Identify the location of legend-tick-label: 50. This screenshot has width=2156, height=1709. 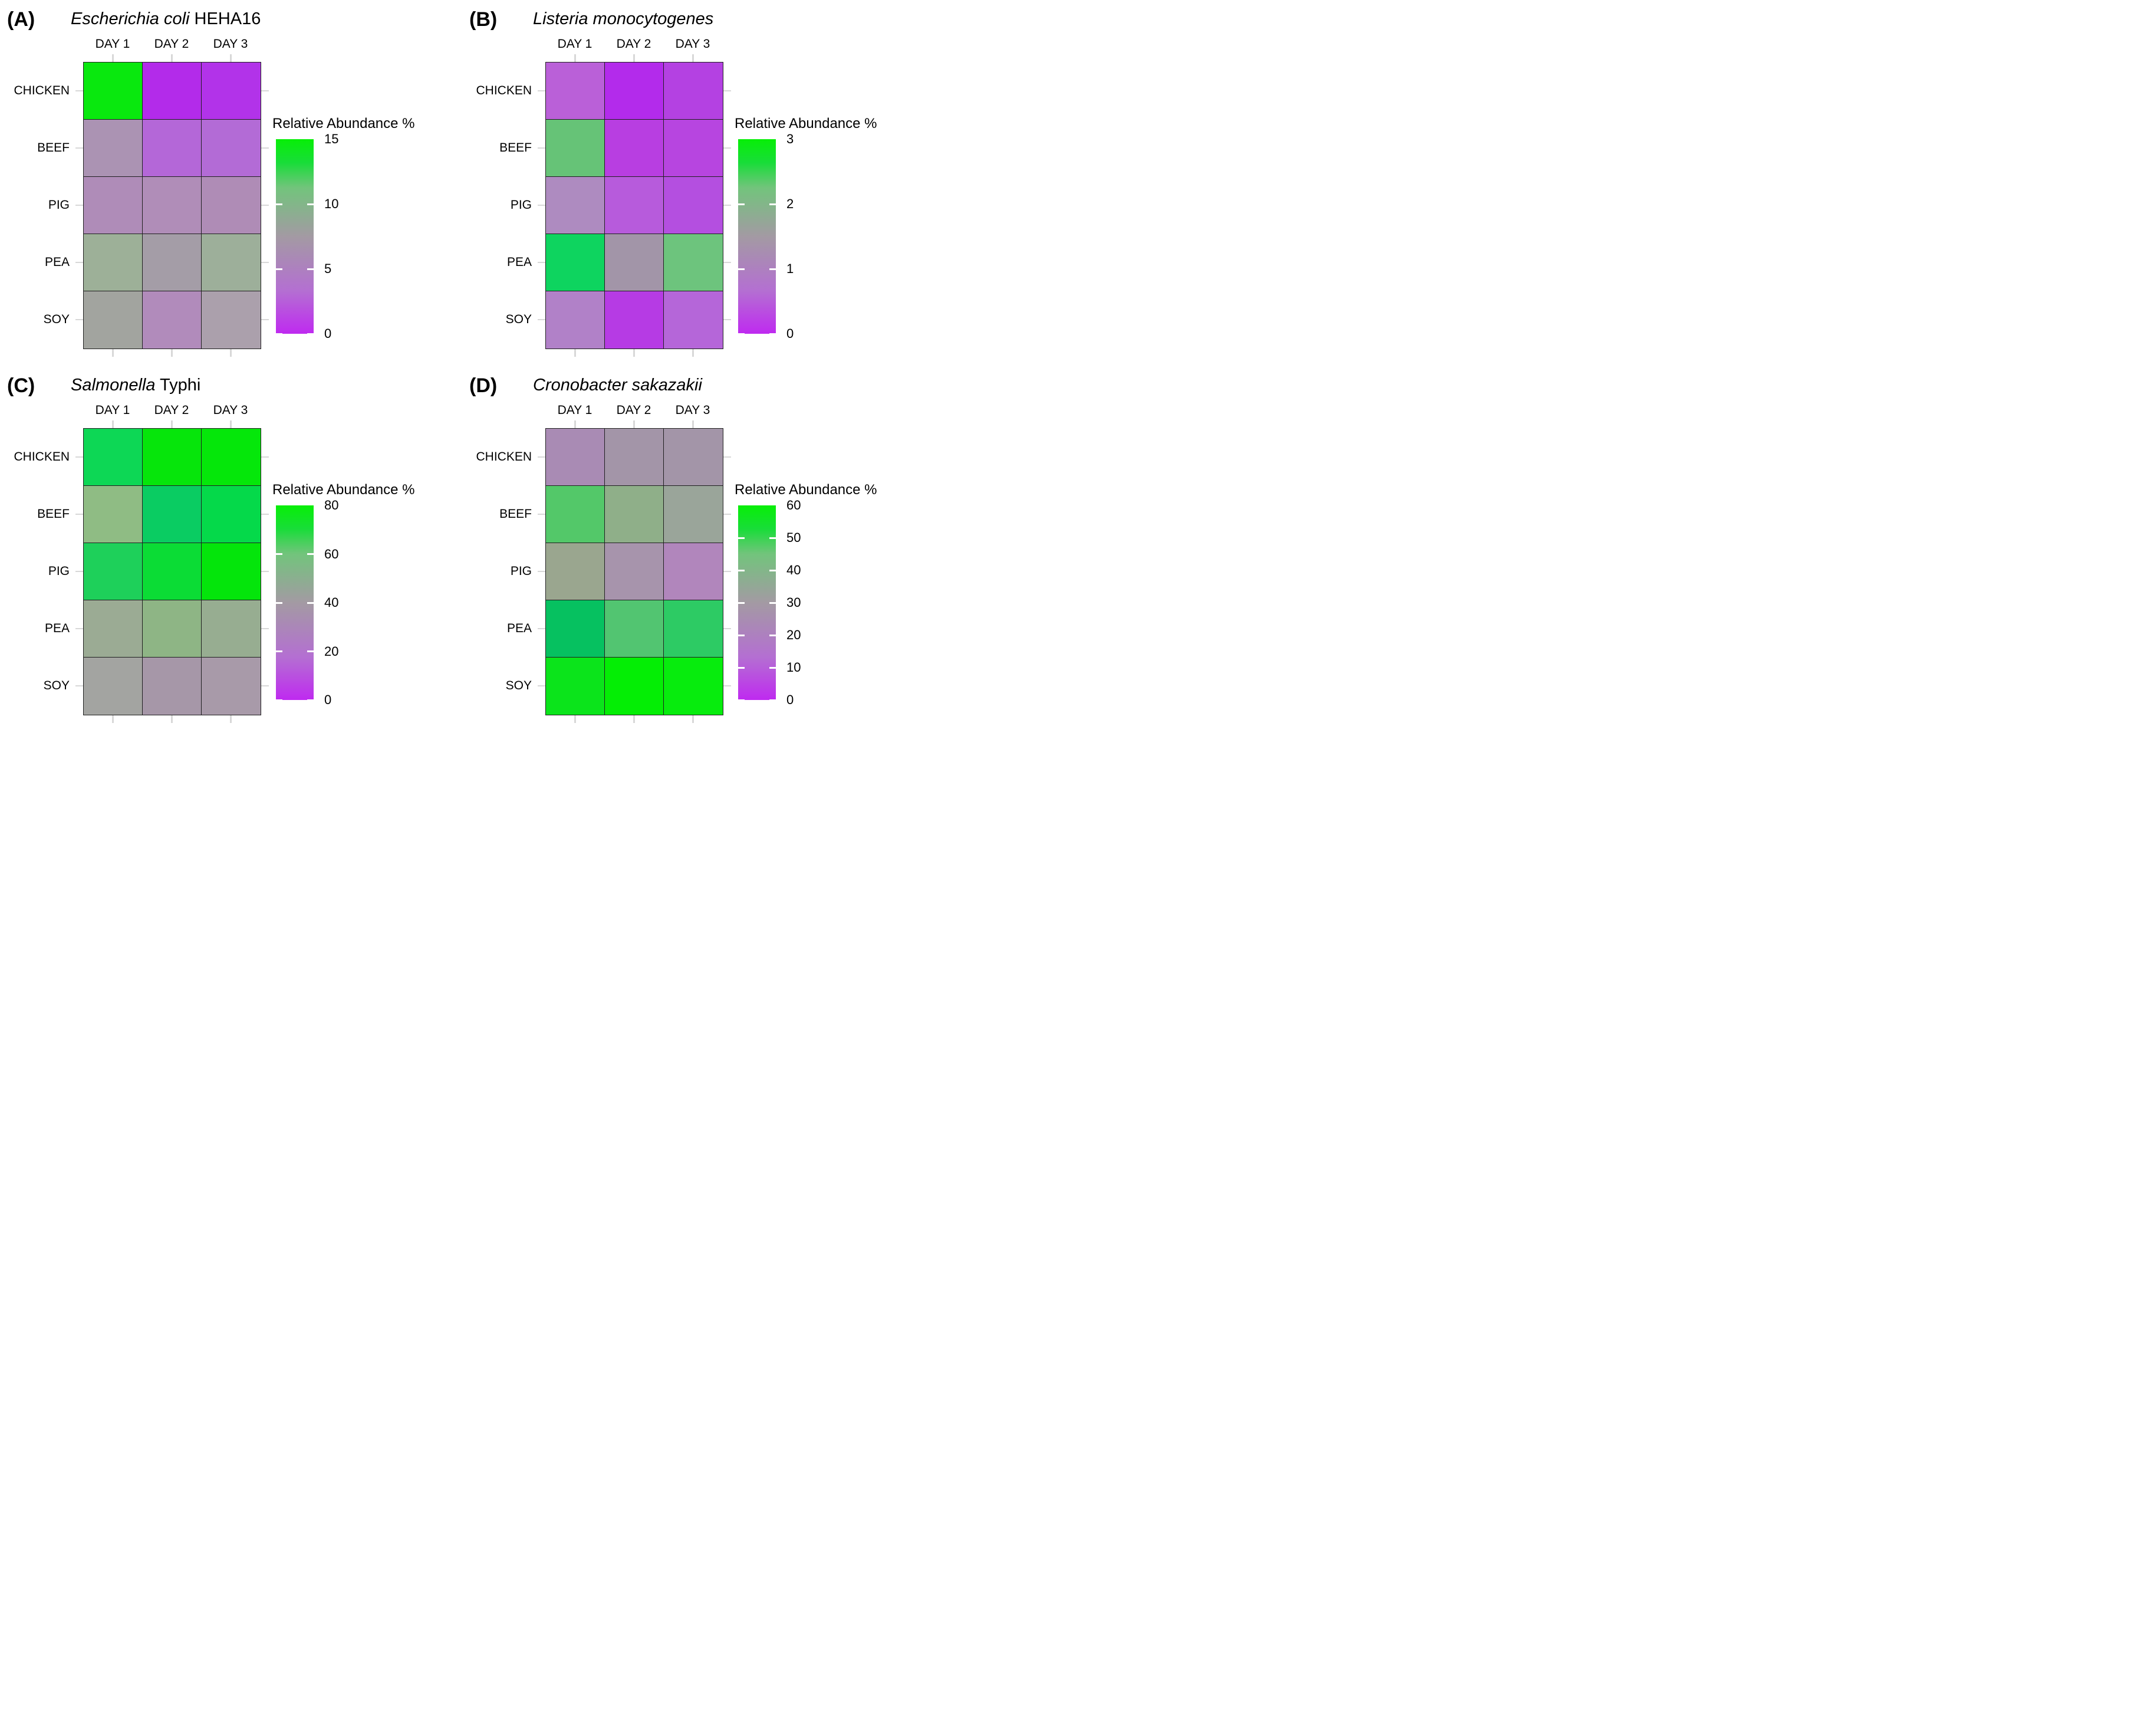
(794, 537).